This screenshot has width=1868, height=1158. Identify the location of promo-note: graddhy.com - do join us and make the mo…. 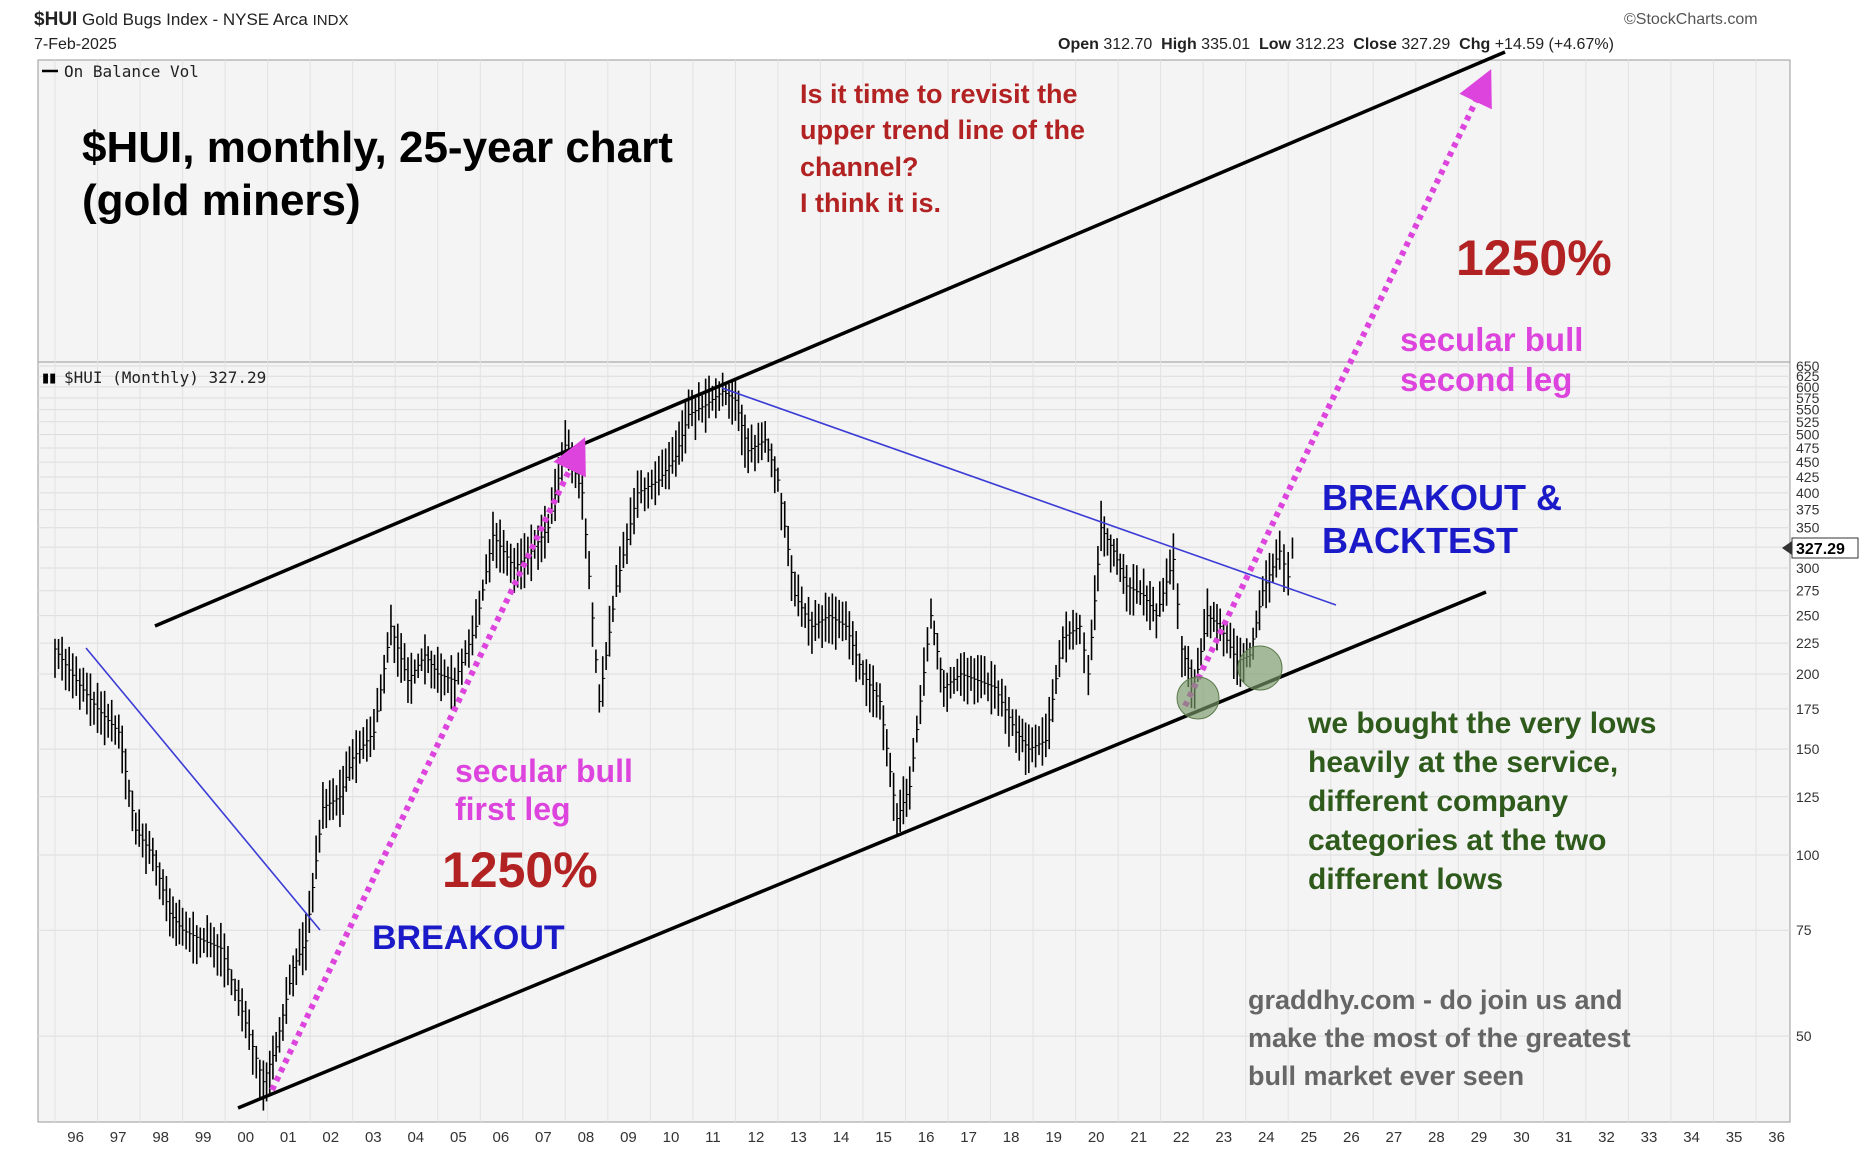
(1439, 1038).